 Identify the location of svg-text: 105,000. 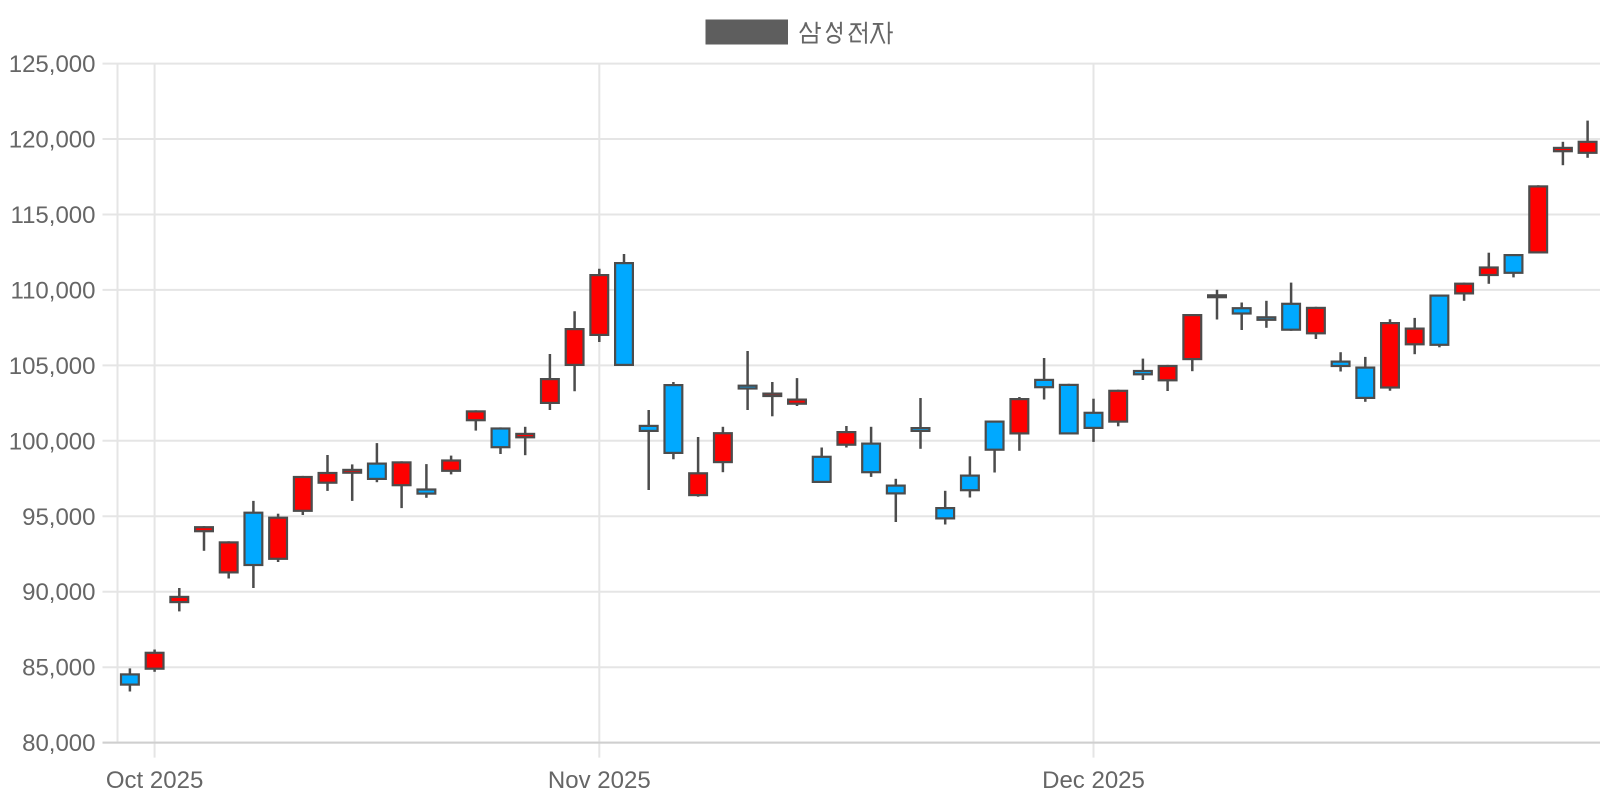
(52, 366).